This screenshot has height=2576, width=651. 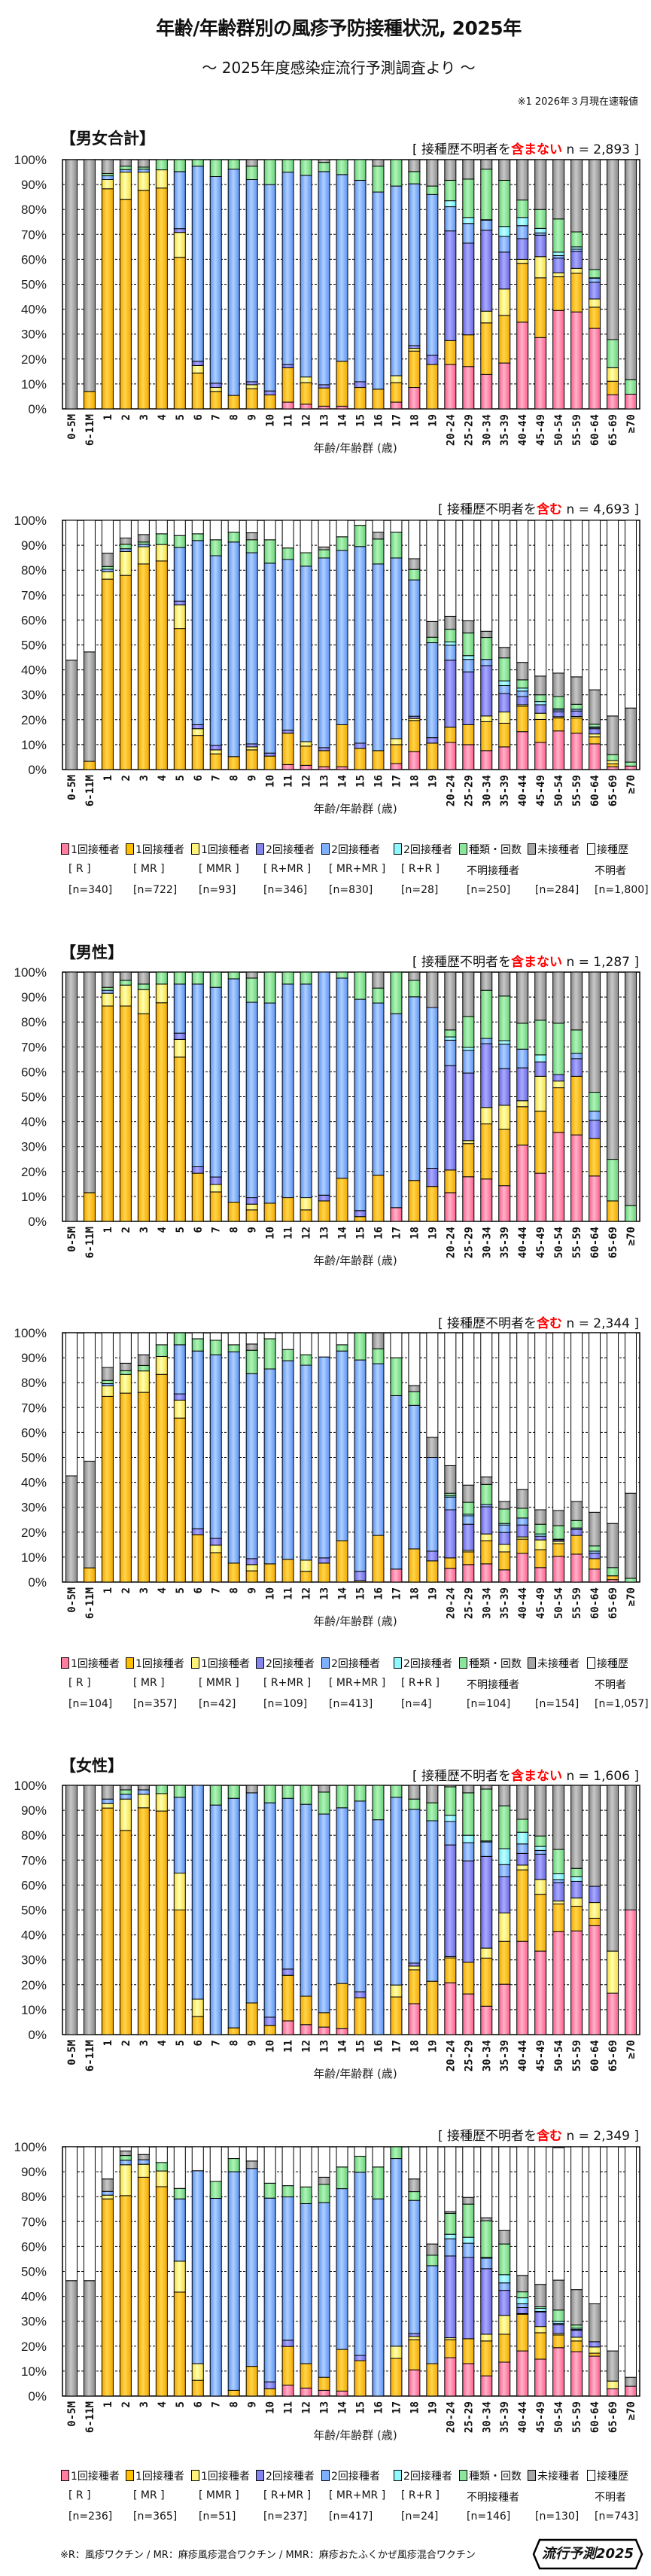 I want to click on n-label: [ 接種歴不明者を含まない n = 1,606 ], so click(x=525, y=1774).